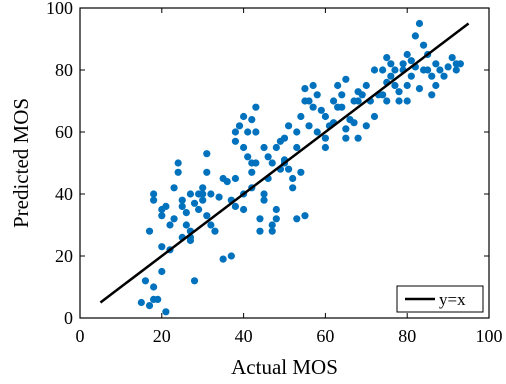 Image resolution: width=506 pixels, height=384 pixels. Describe the element at coordinates (452, 299) in the screenshot. I see `legend-label-y-equals-x: y=x` at that location.